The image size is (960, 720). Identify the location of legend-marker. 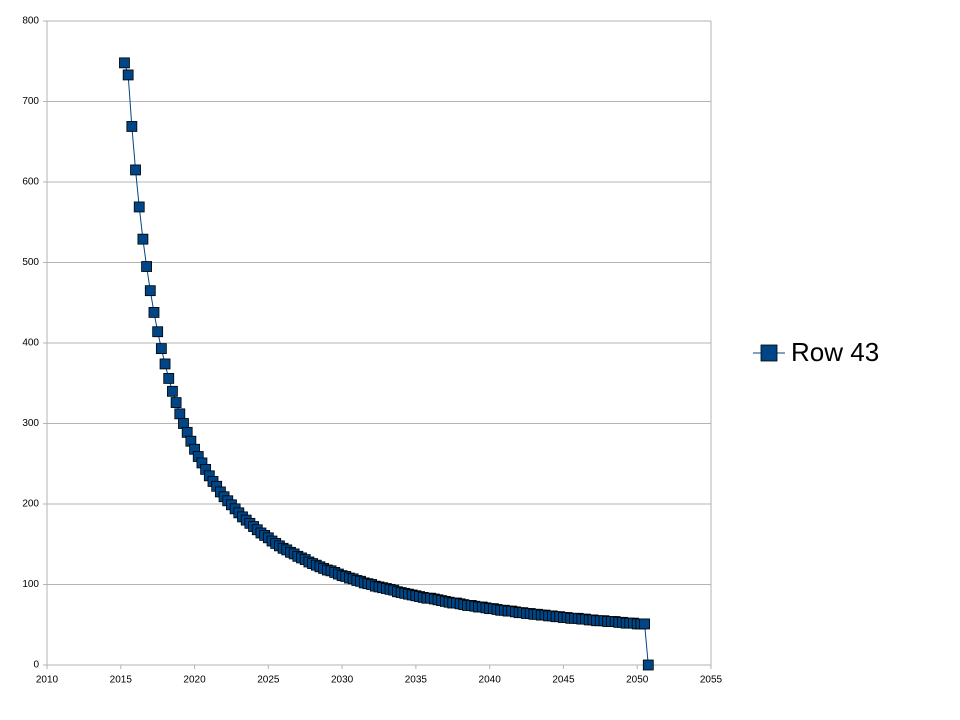
(769, 353).